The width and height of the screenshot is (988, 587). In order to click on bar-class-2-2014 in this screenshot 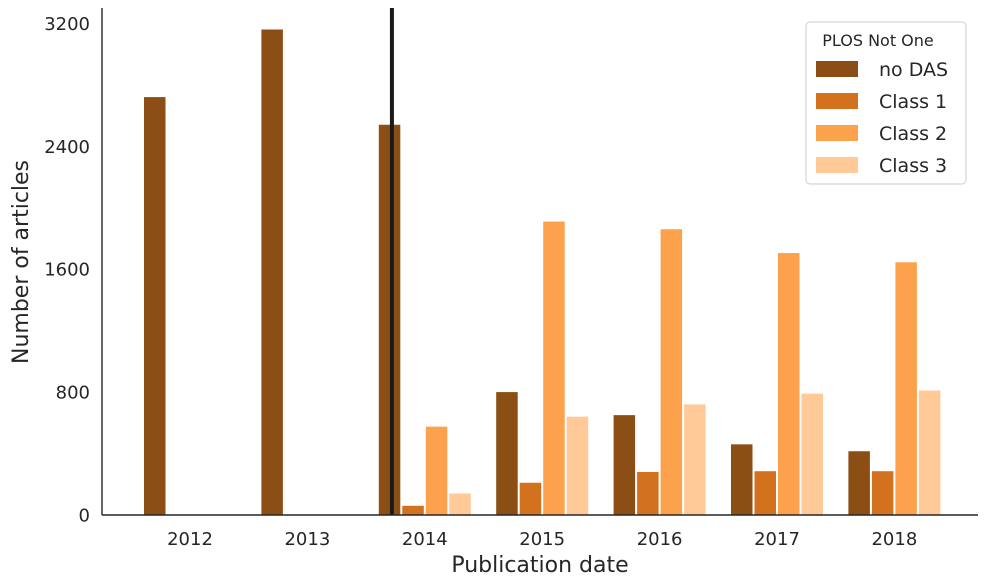, I will do `click(436, 470)`.